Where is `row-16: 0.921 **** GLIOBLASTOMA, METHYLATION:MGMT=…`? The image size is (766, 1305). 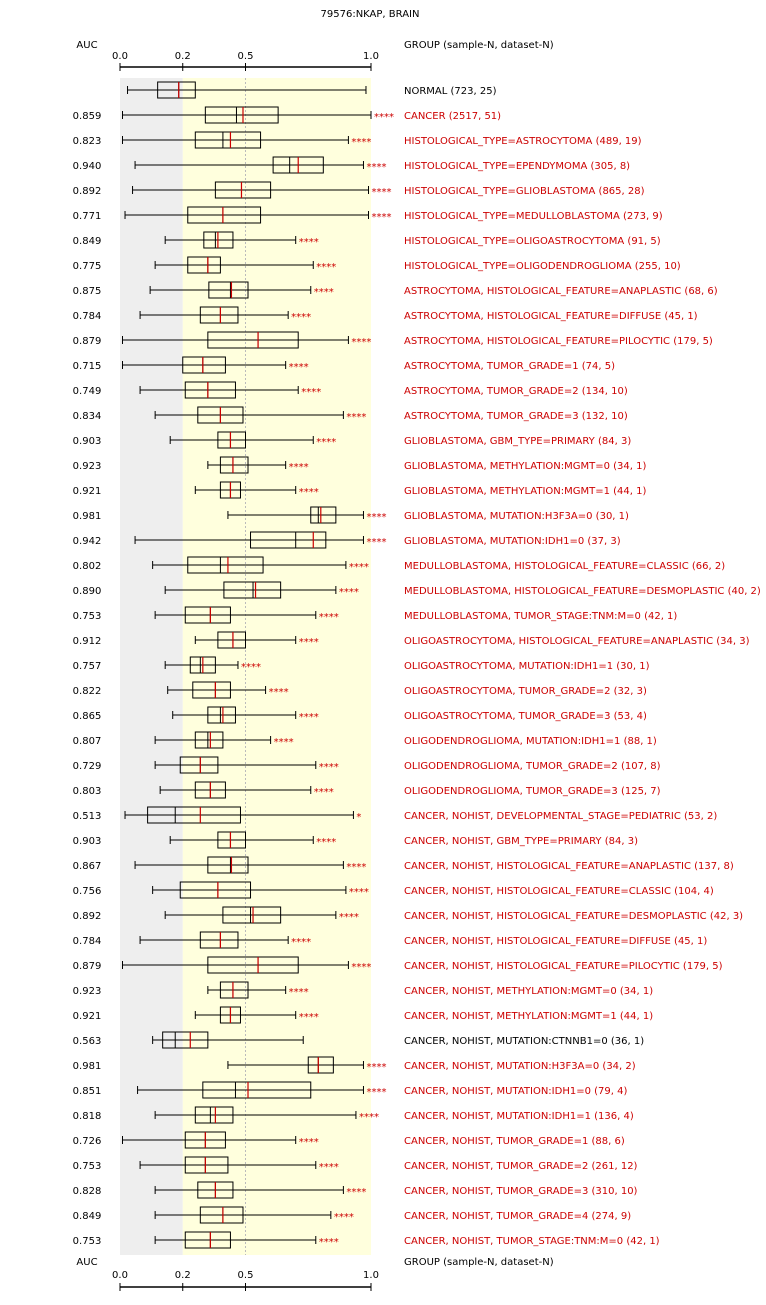 row-16: 0.921 **** GLIOBLASTOMA, METHYLATION:MGMT=… is located at coordinates (360, 490).